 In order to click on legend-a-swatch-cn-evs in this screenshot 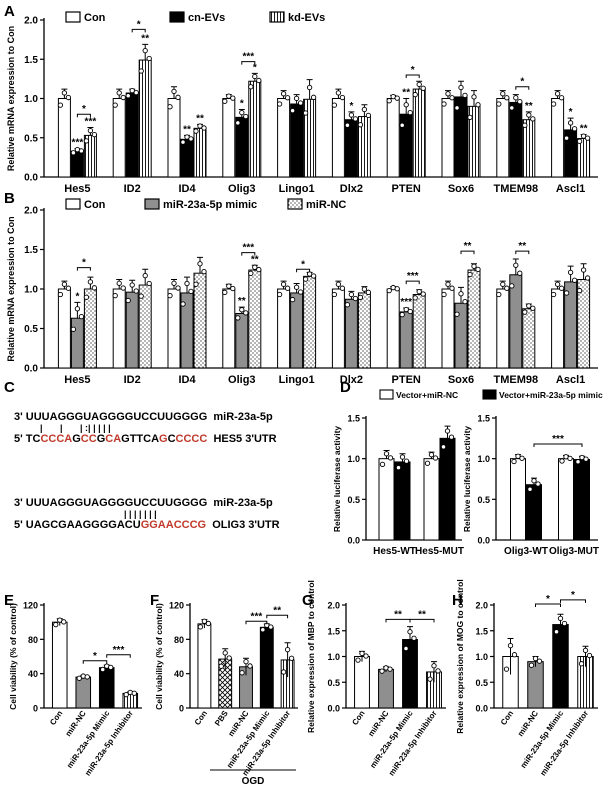, I will do `click(177, 17)`.